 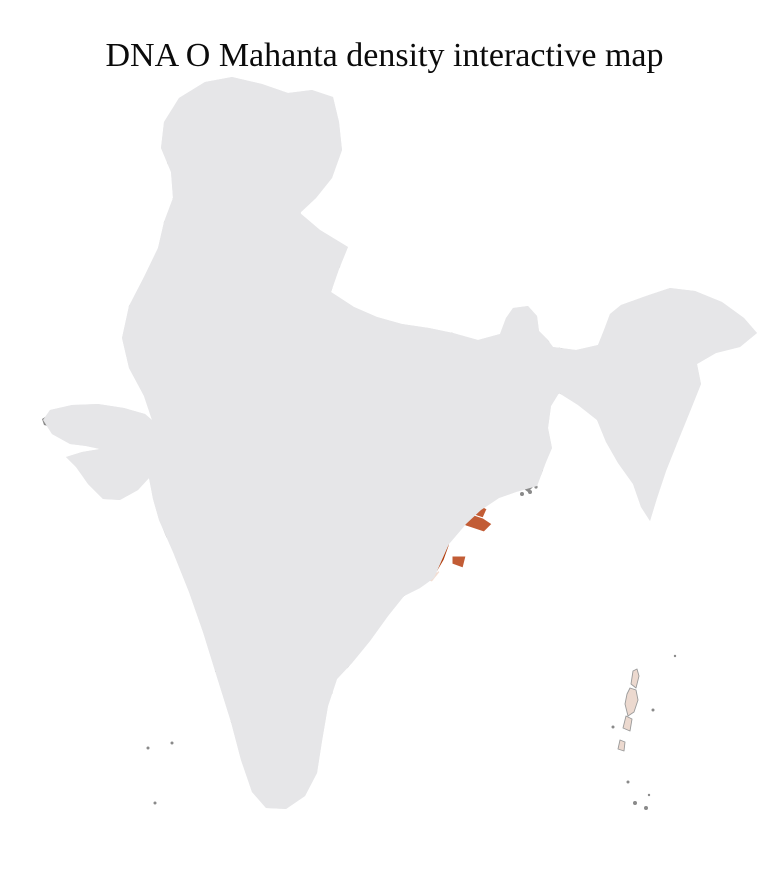 What do you see at coordinates (644, 732) in the screenshot?
I see `outlying-islets` at bounding box center [644, 732].